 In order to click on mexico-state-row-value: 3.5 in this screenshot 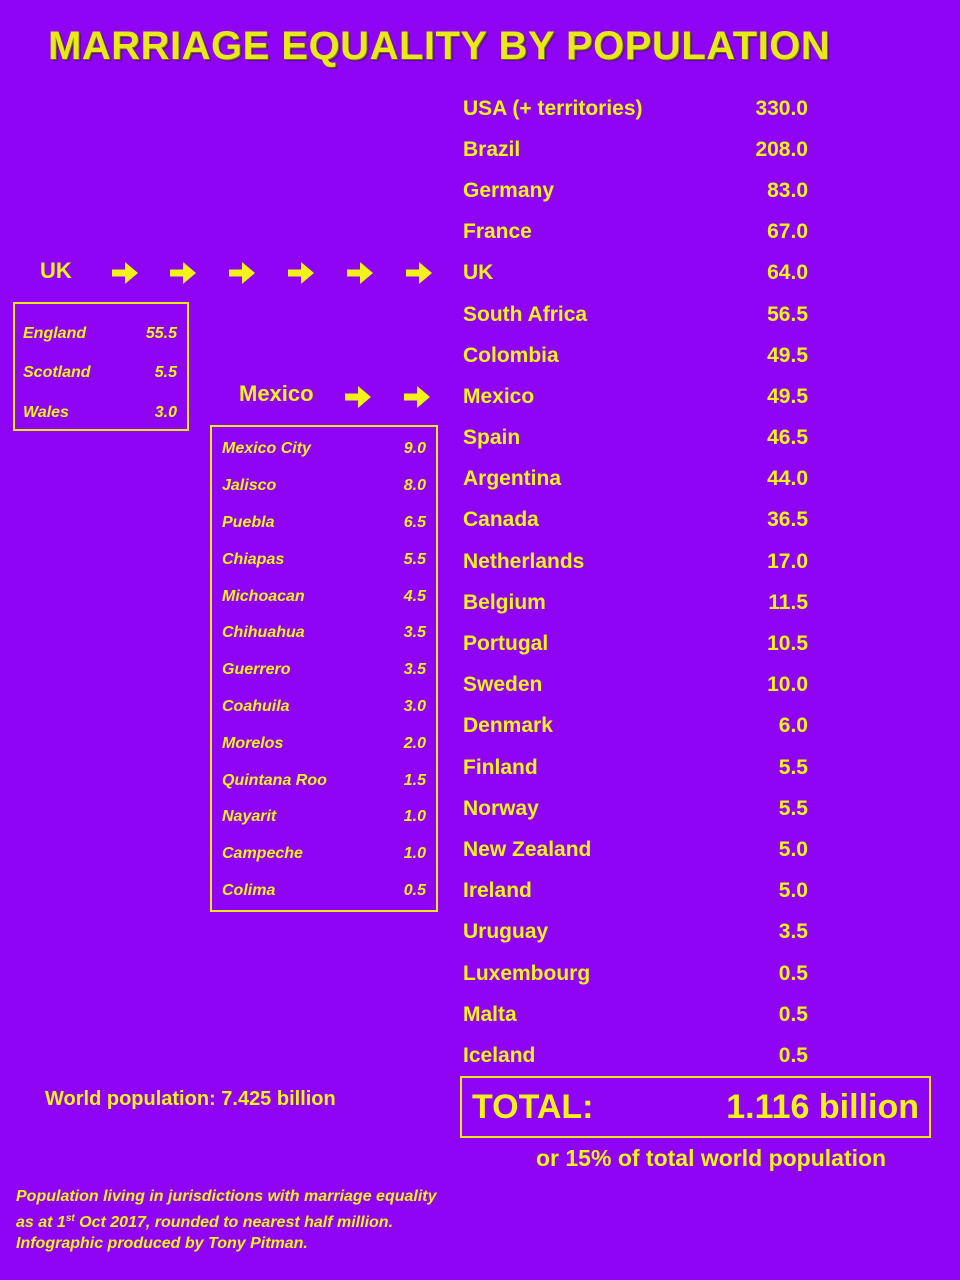, I will do `click(414, 670)`.